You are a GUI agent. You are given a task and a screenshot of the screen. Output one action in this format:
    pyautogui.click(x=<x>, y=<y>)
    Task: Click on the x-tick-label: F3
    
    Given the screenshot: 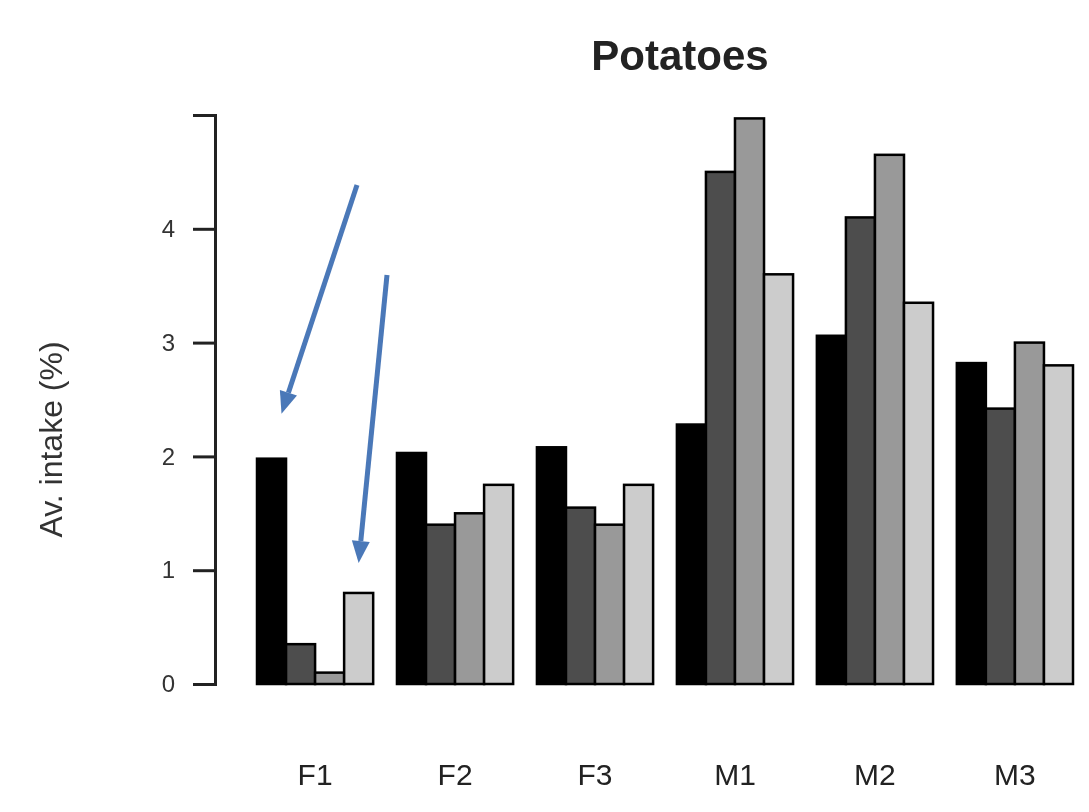 What is the action you would take?
    pyautogui.click(x=595, y=775)
    